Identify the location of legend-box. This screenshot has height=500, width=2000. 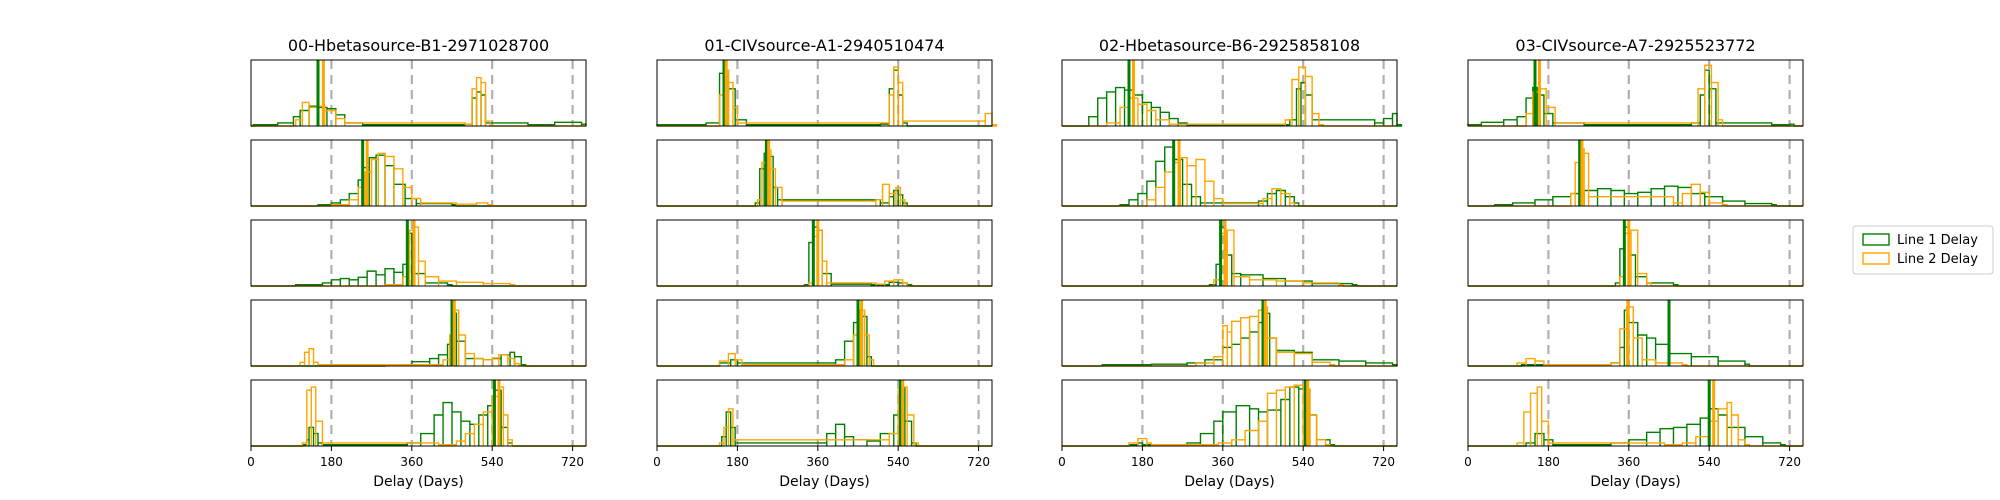
(1923, 250).